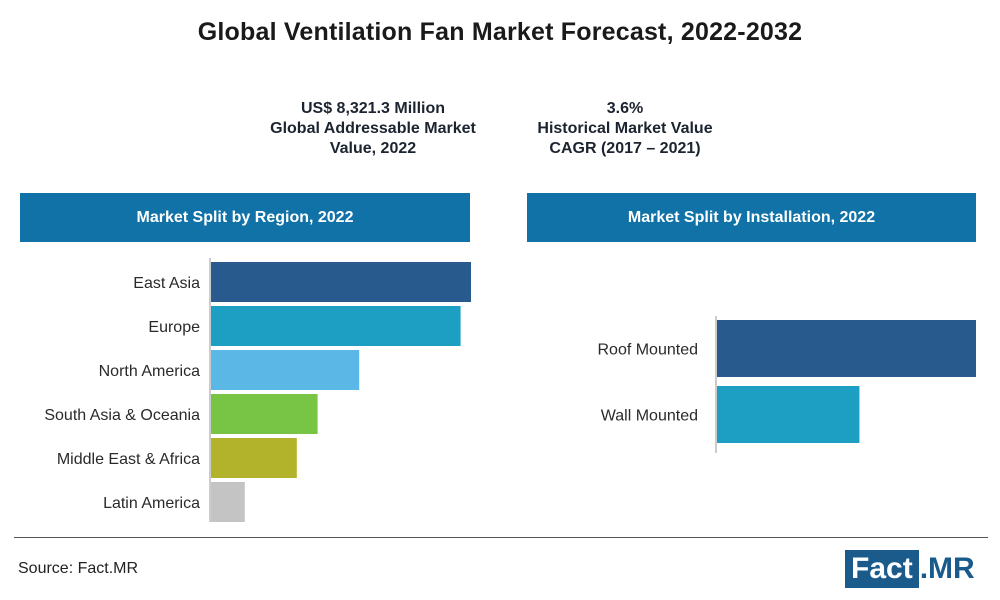 The height and width of the screenshot is (600, 1000). What do you see at coordinates (166, 283) in the screenshot?
I see `category-label-east-asia: East Asia` at bounding box center [166, 283].